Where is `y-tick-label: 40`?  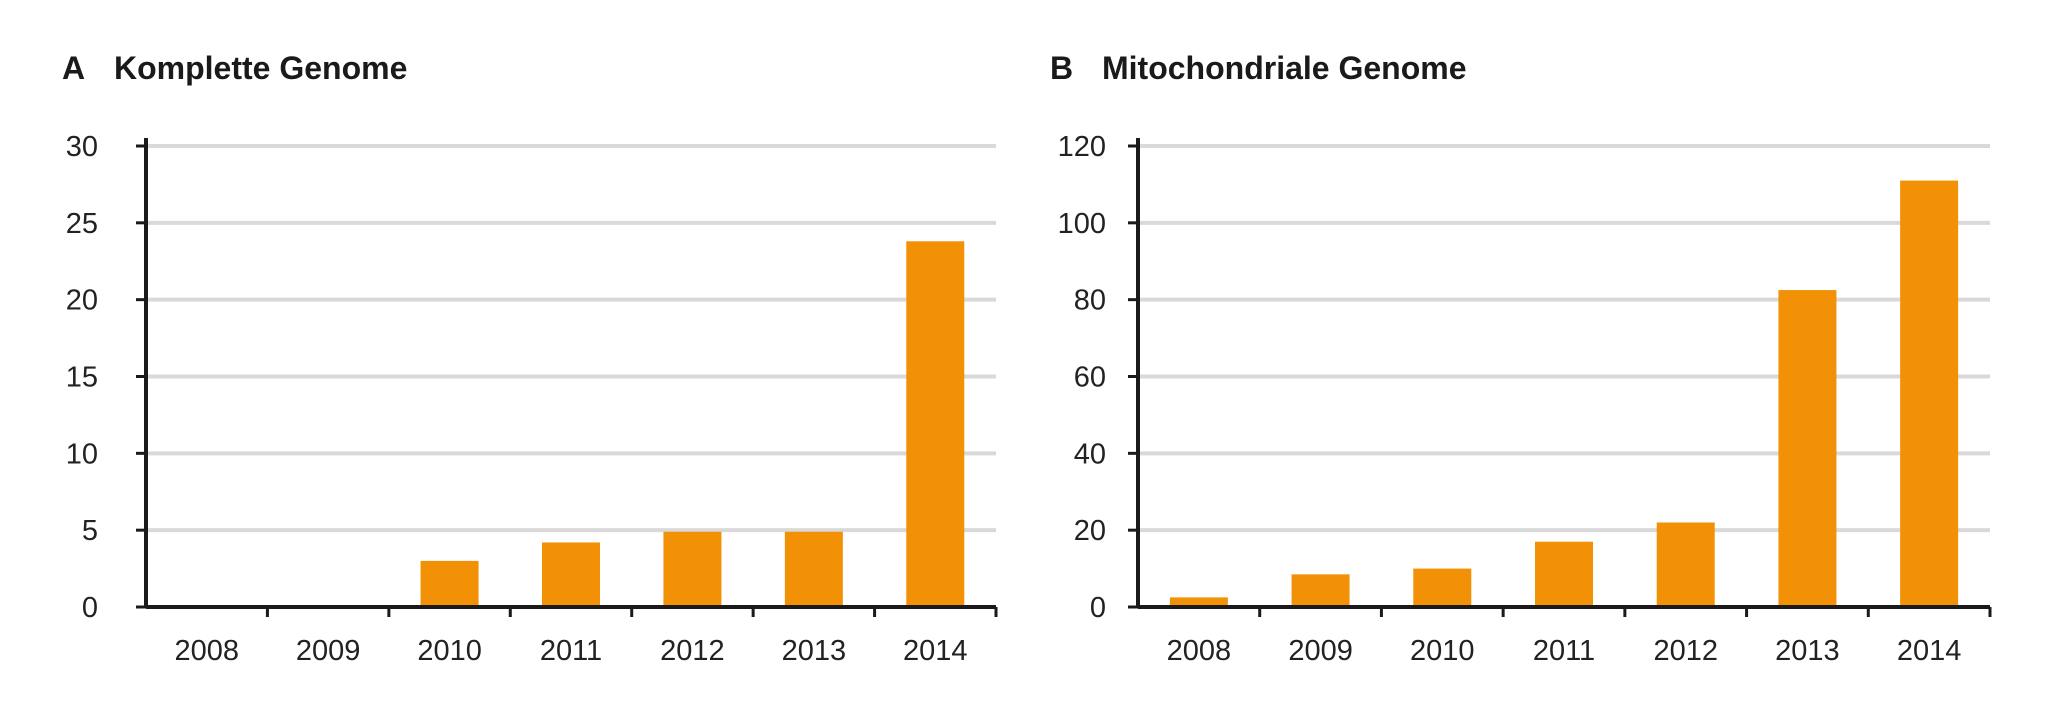
y-tick-label: 40 is located at coordinates (1090, 454).